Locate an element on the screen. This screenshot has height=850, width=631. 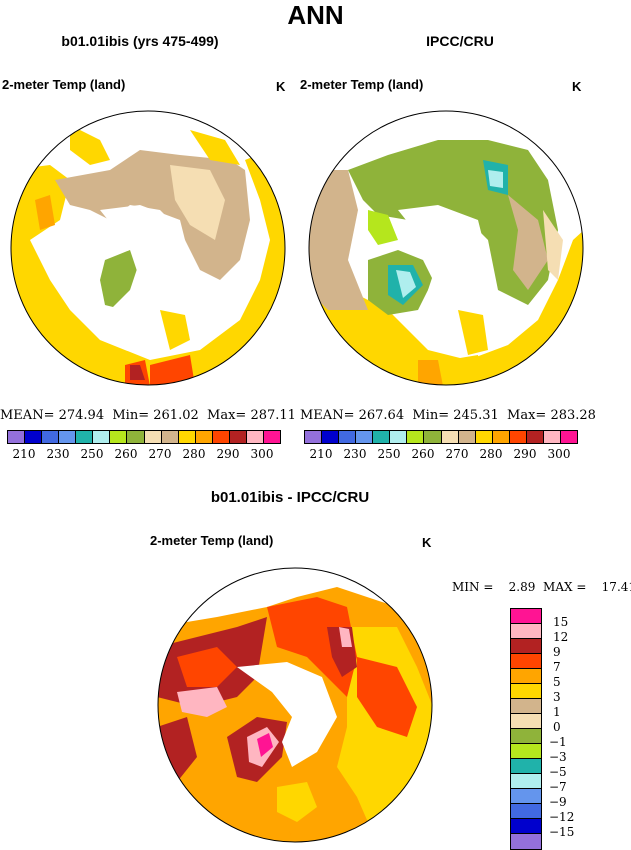
panel-1-heading: b01.01ibis (yrs 475-499) is located at coordinates (140, 41).